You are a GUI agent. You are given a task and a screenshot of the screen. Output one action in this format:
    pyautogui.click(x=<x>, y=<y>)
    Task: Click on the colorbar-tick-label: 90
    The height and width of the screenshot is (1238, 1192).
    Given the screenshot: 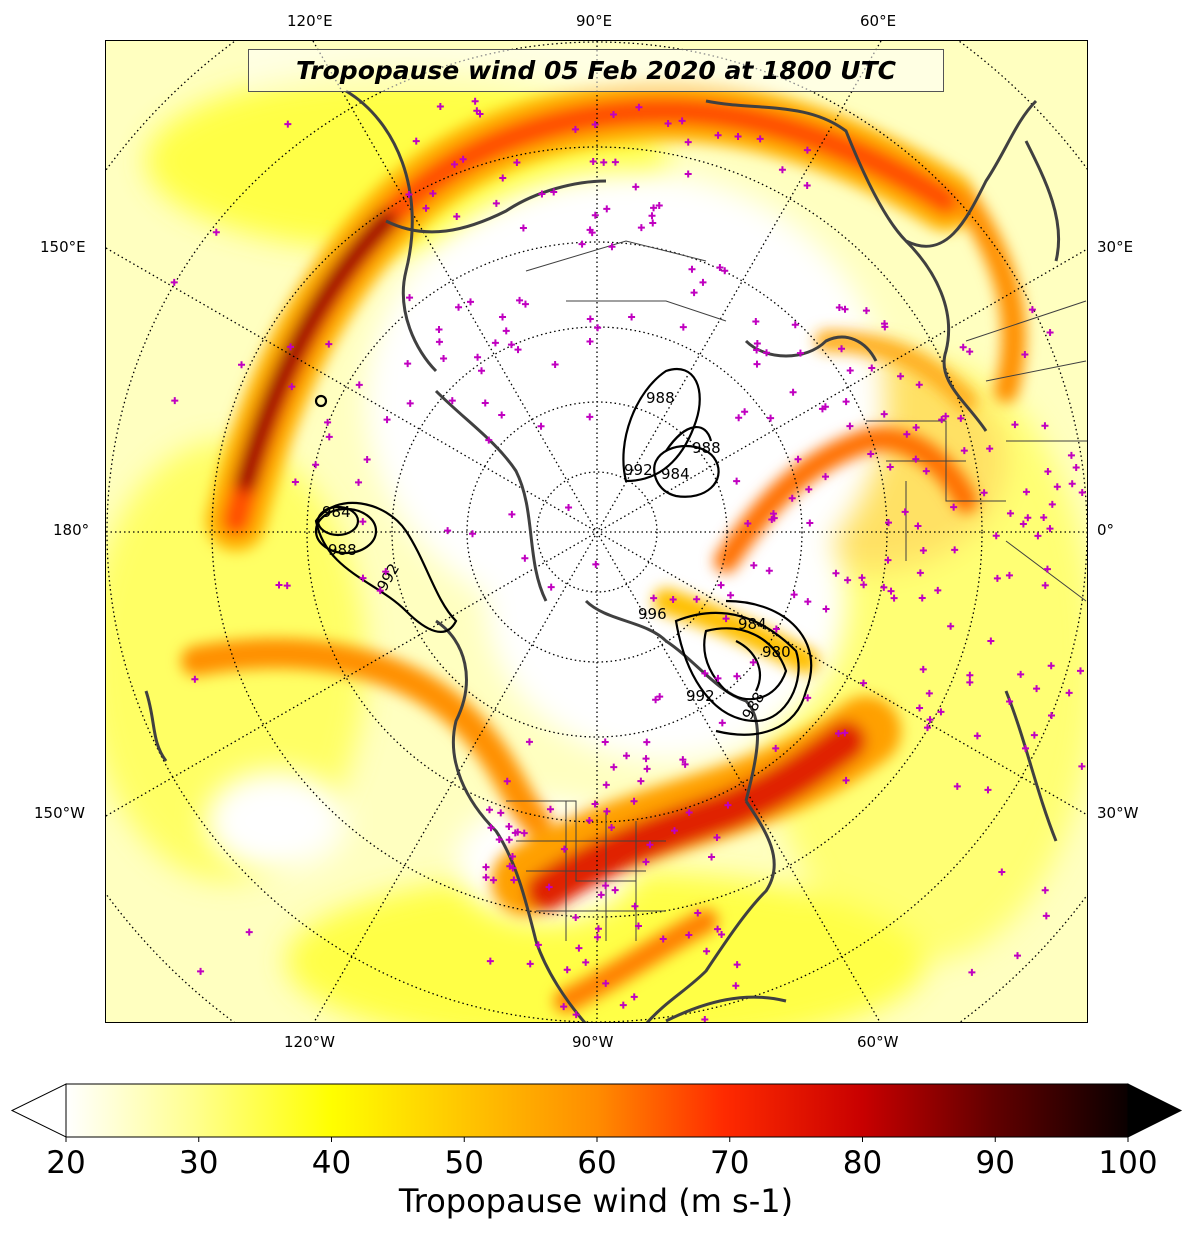 What is the action you would take?
    pyautogui.click(x=995, y=1163)
    